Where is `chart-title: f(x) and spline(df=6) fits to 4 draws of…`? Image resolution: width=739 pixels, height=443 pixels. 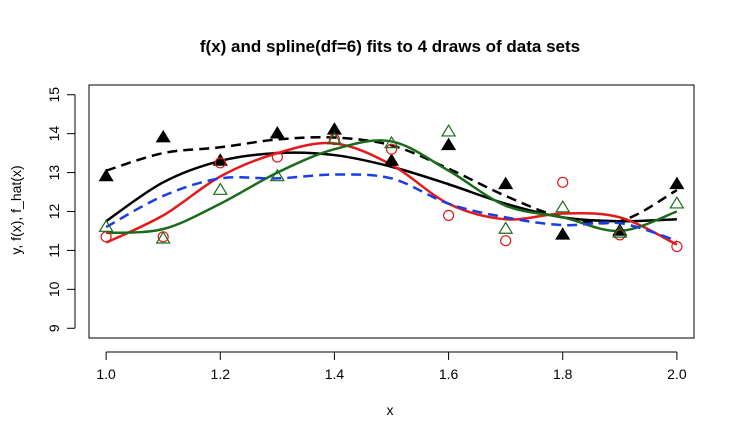
chart-title: f(x) and spline(df=6) fits to 4 draws of… is located at coordinates (390, 46).